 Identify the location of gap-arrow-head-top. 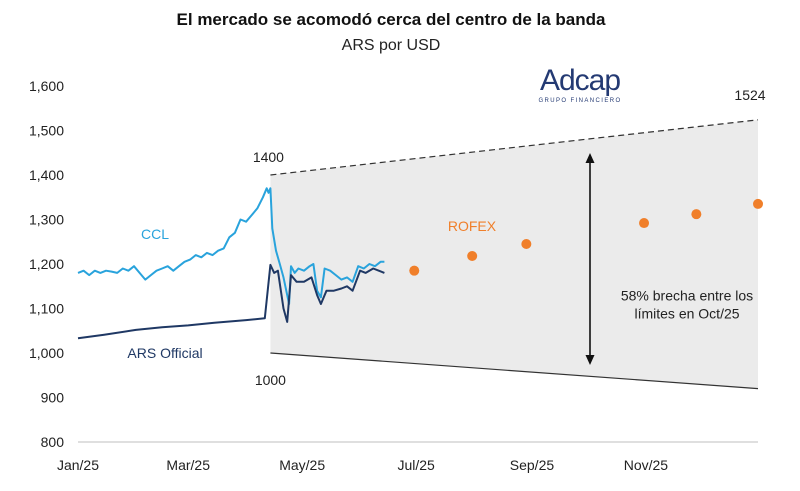
(590, 158).